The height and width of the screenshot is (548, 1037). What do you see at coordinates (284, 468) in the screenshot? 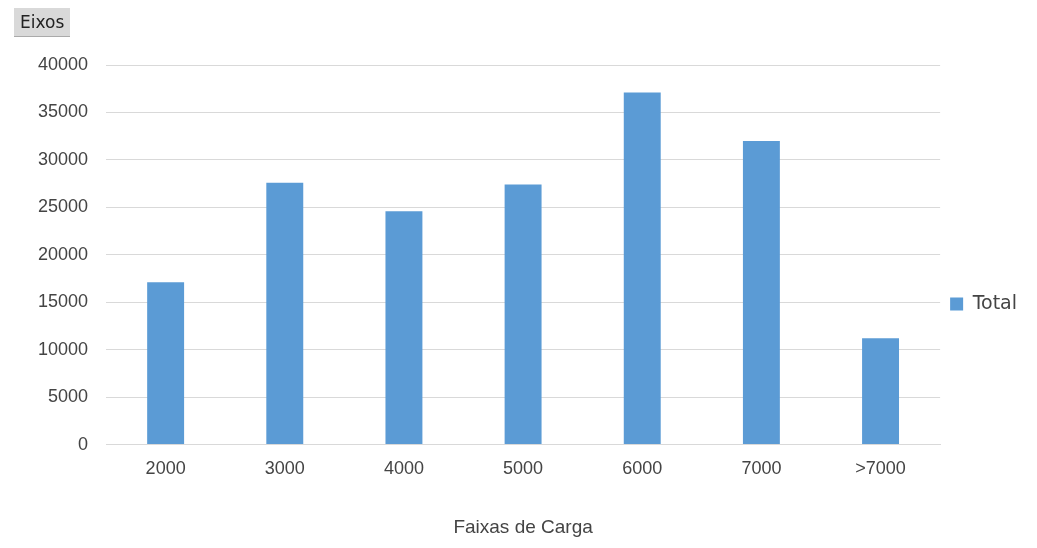
I see `x-tick-label: 3000` at bounding box center [284, 468].